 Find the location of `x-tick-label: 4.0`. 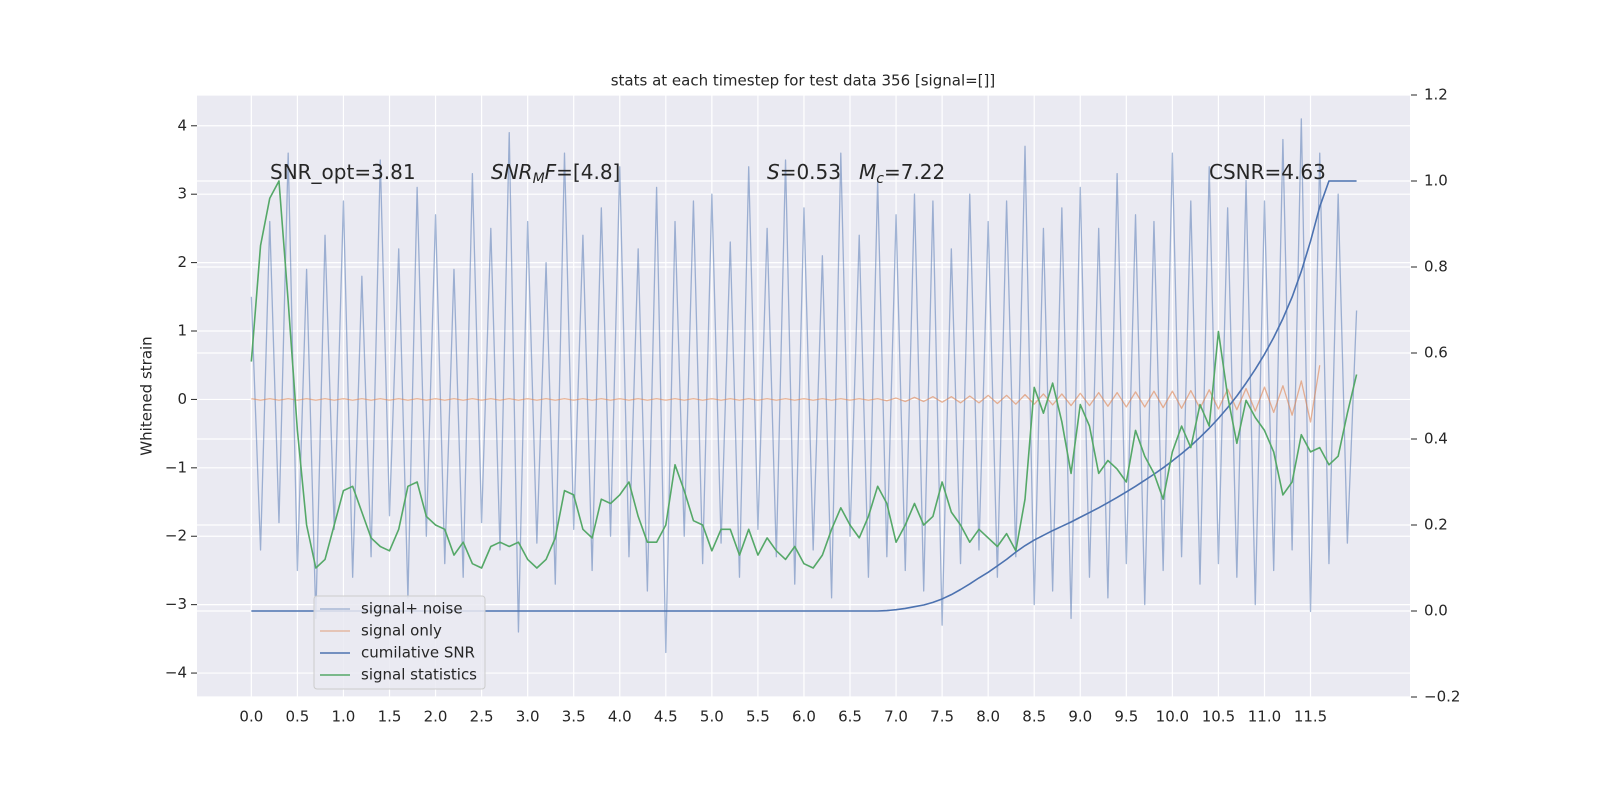

x-tick-label: 4.0 is located at coordinates (620, 717).